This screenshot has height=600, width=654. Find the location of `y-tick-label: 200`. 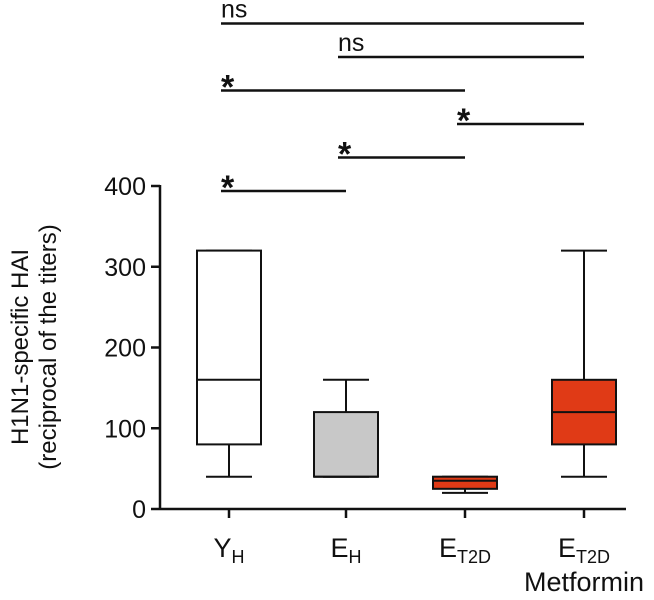

y-tick-label: 200 is located at coordinates (125, 349).